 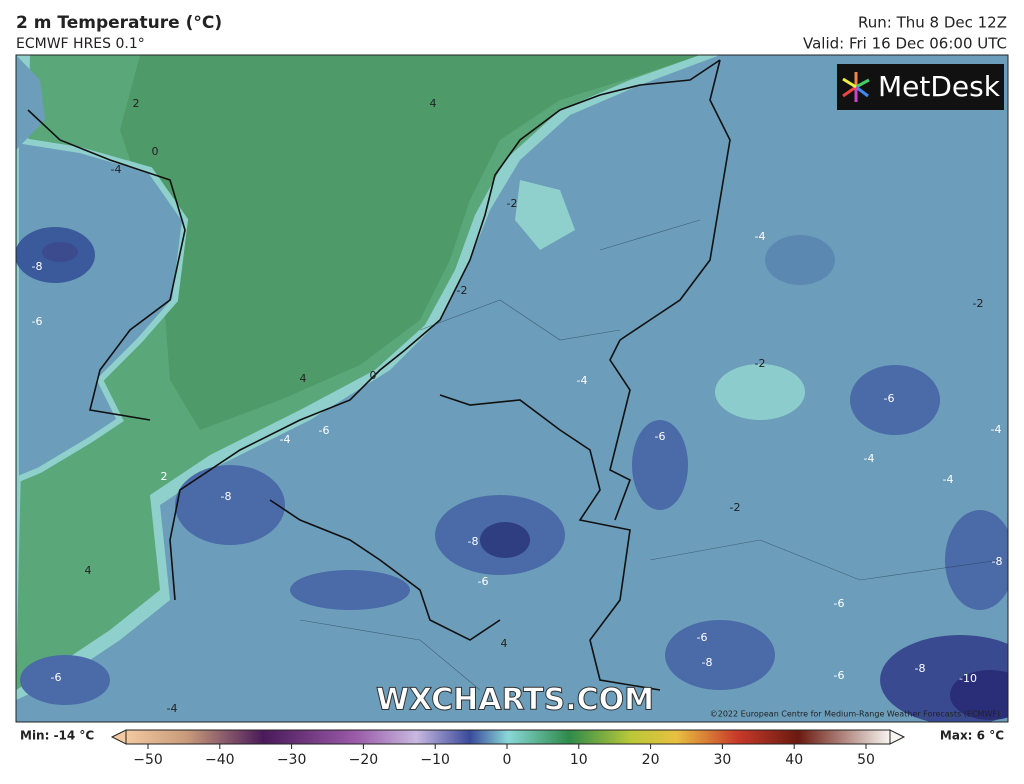 What do you see at coordinates (932, 23) in the screenshot?
I see `run: Run: Thu 8 Dec 12Z` at bounding box center [932, 23].